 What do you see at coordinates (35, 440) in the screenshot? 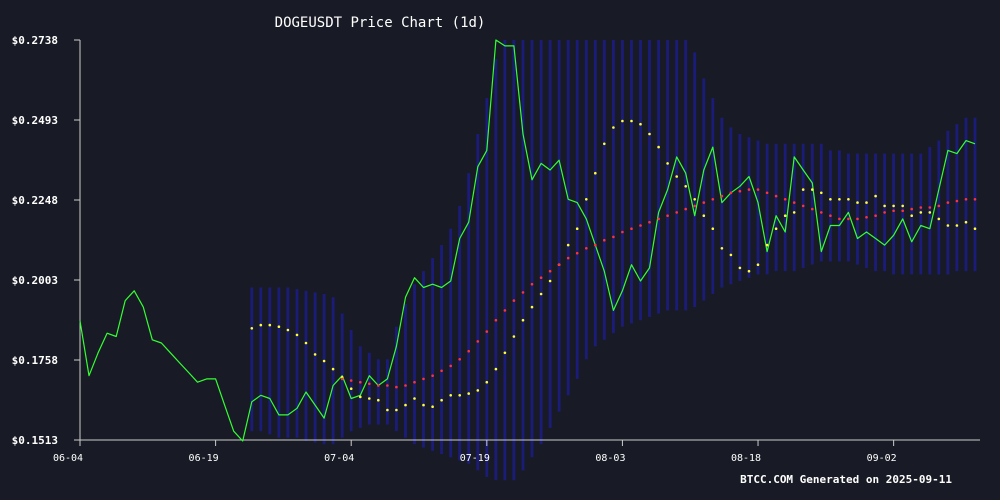
I see `y-tick-label-5: $0.1513` at bounding box center [35, 440].